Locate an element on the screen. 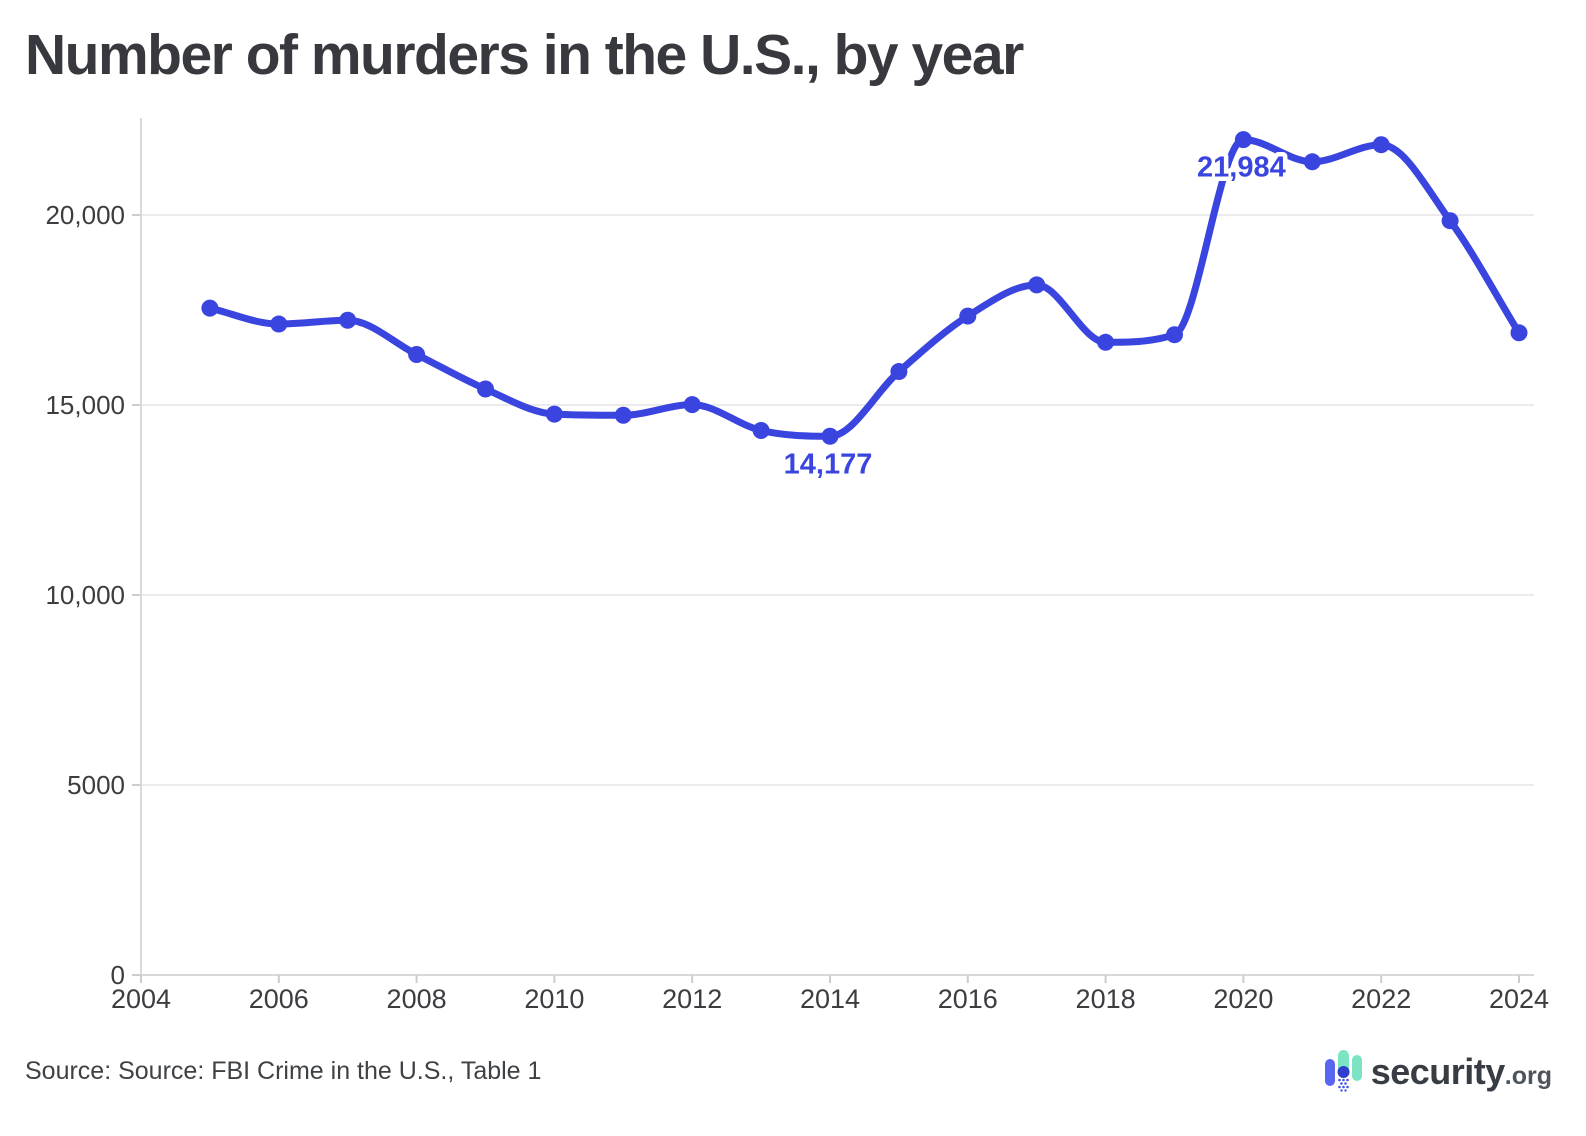 The image size is (1586, 1136). logo-halftone-dots is located at coordinates (1343, 1085).